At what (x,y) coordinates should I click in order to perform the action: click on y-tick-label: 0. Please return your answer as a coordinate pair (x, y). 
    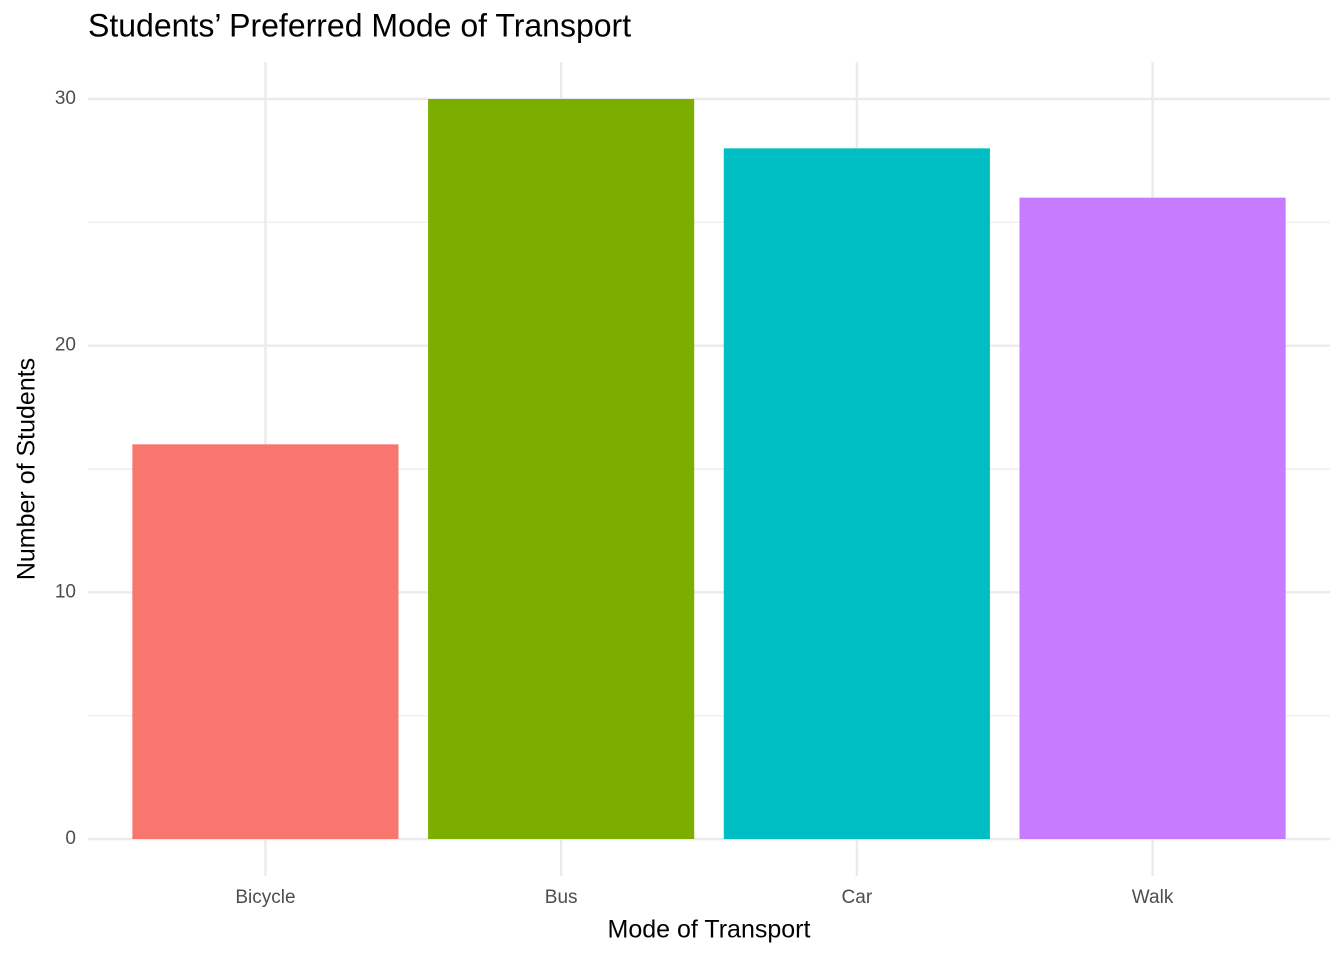
    Looking at the image, I should click on (70, 838).